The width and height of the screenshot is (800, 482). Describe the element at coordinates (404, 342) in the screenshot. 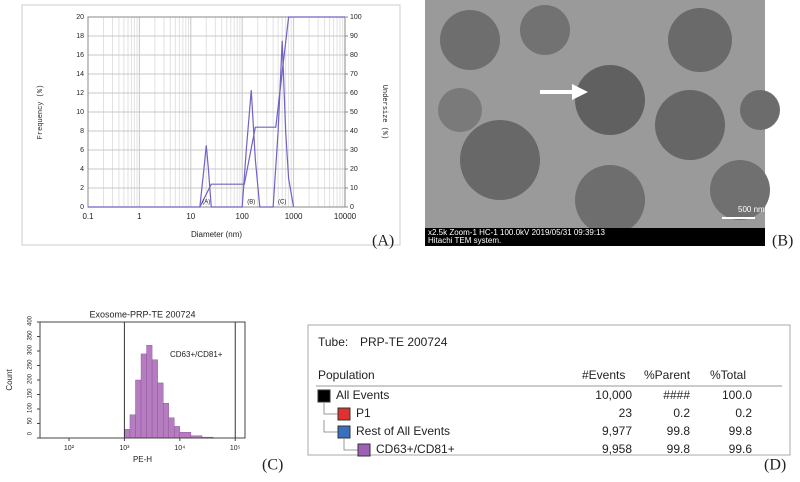

I see `tube-name: PRP-TE 200724` at that location.